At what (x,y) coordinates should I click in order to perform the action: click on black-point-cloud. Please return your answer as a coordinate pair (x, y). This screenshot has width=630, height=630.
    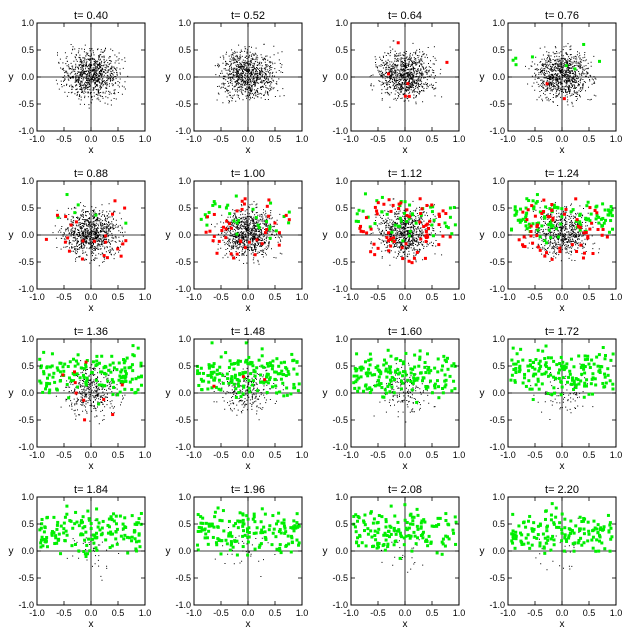
    Looking at the image, I should click on (249, 392).